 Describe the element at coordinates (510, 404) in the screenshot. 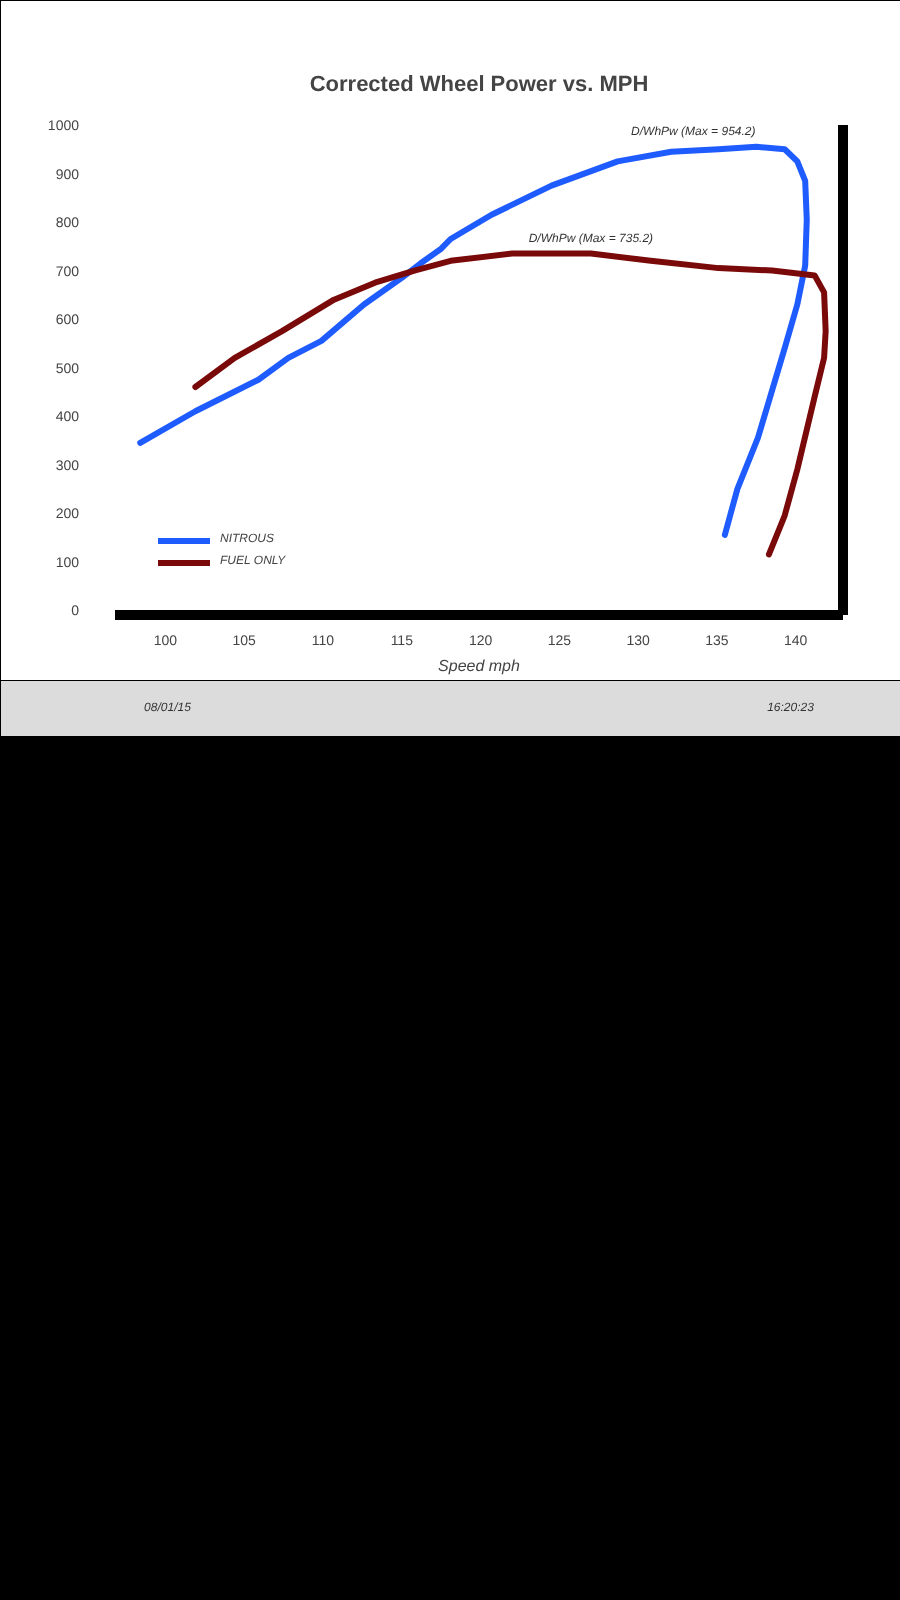

I see `line-series` at that location.